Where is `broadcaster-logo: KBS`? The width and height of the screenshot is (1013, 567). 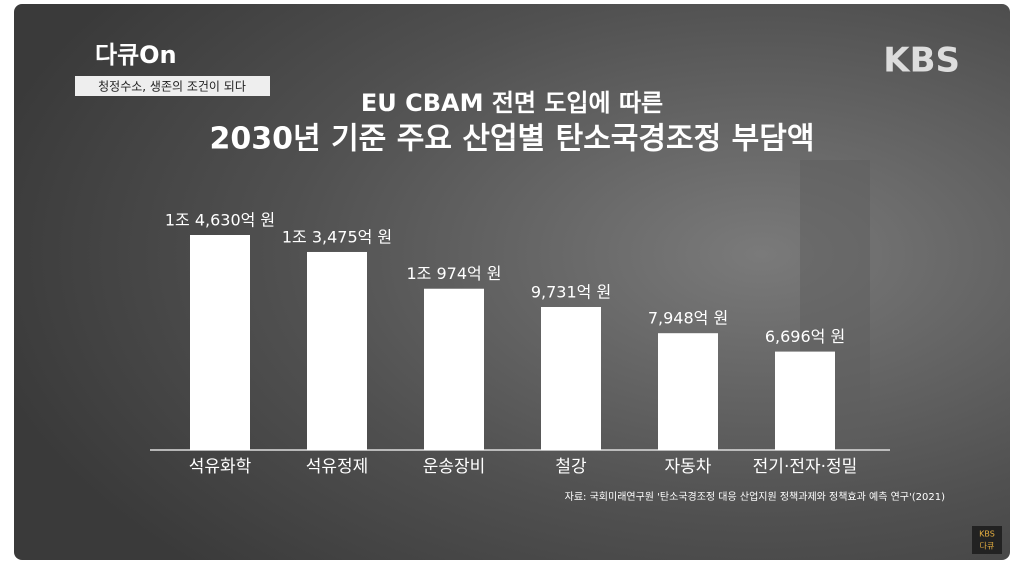
broadcaster-logo: KBS is located at coordinates (921, 61).